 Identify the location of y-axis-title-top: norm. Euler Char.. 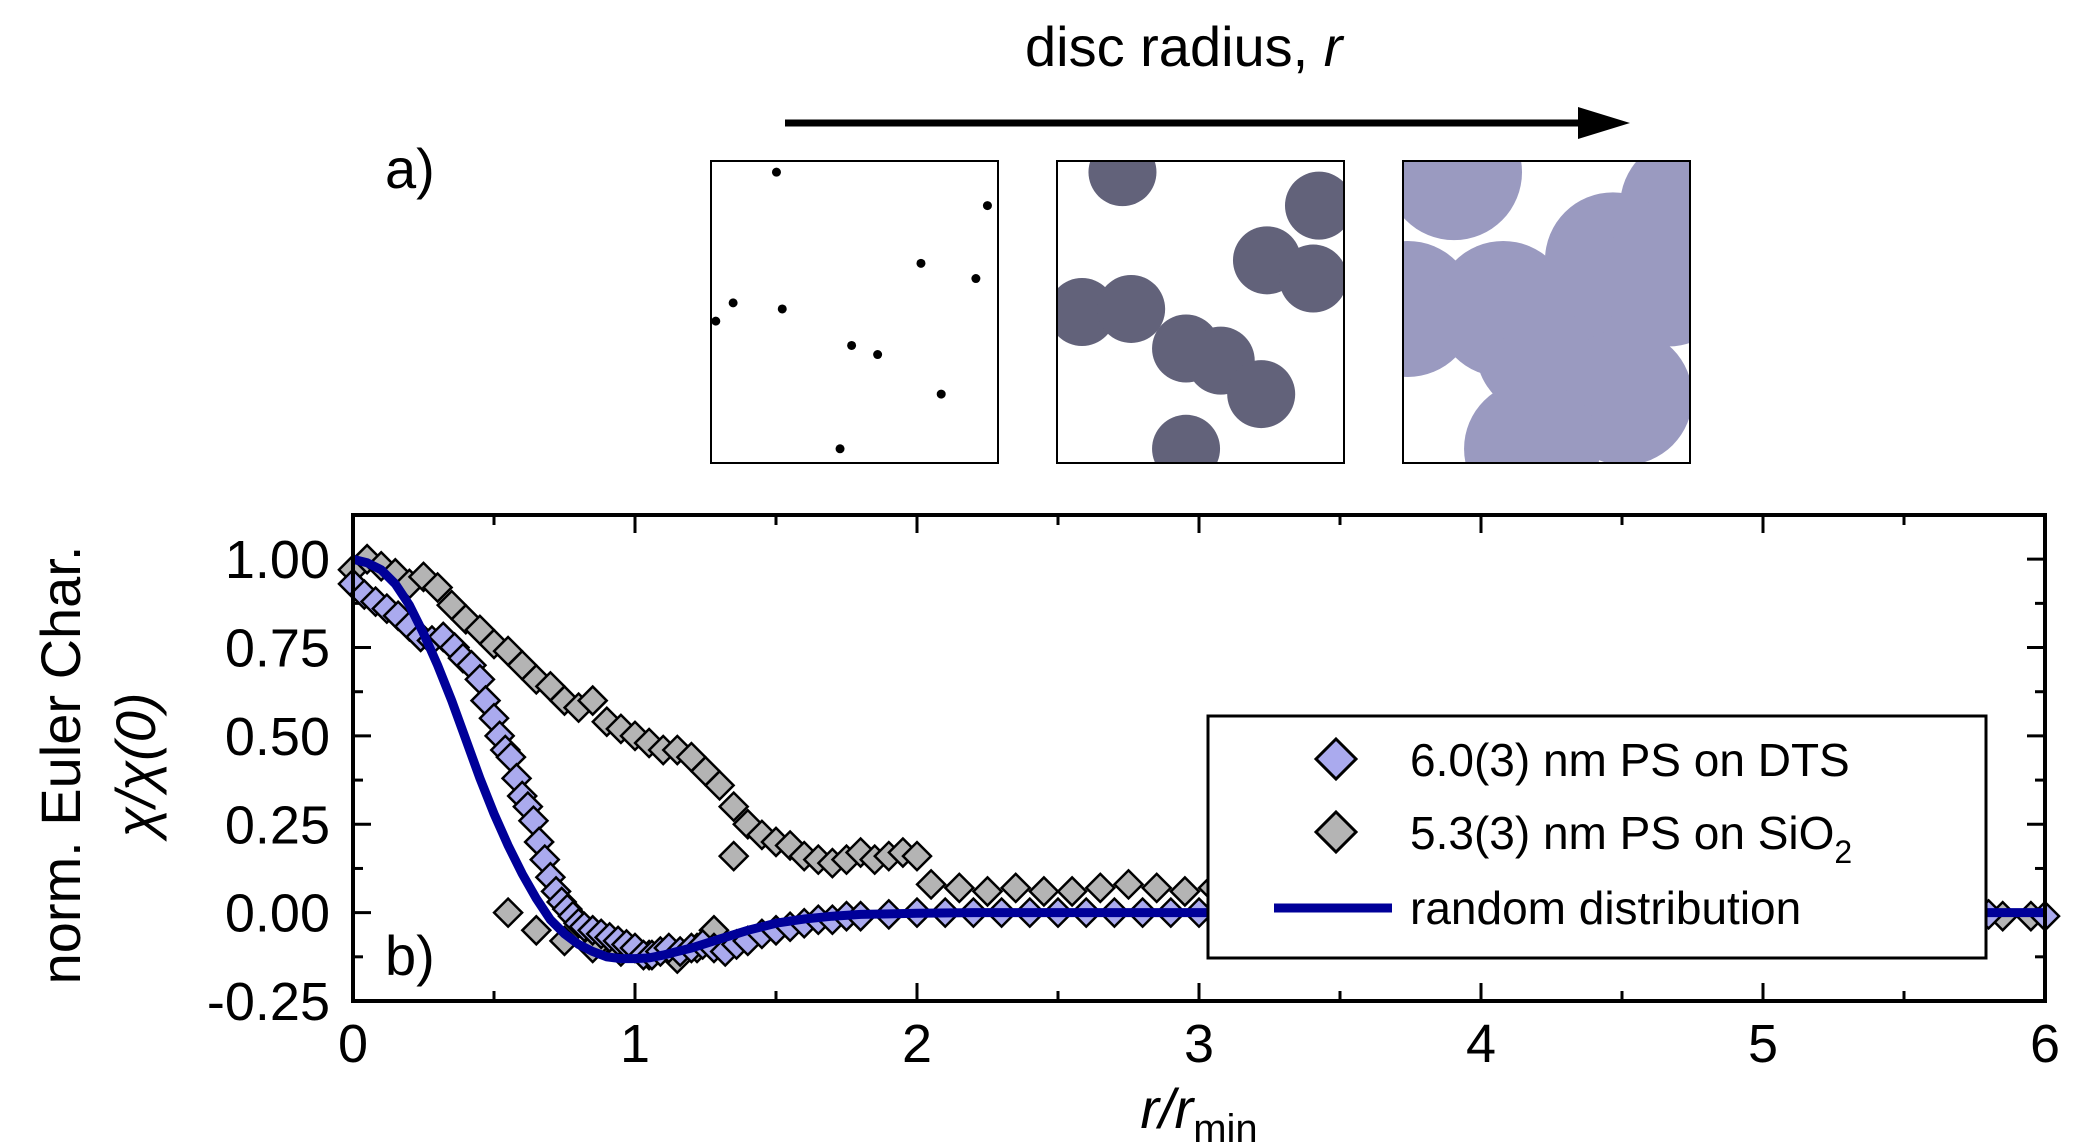
(60, 765).